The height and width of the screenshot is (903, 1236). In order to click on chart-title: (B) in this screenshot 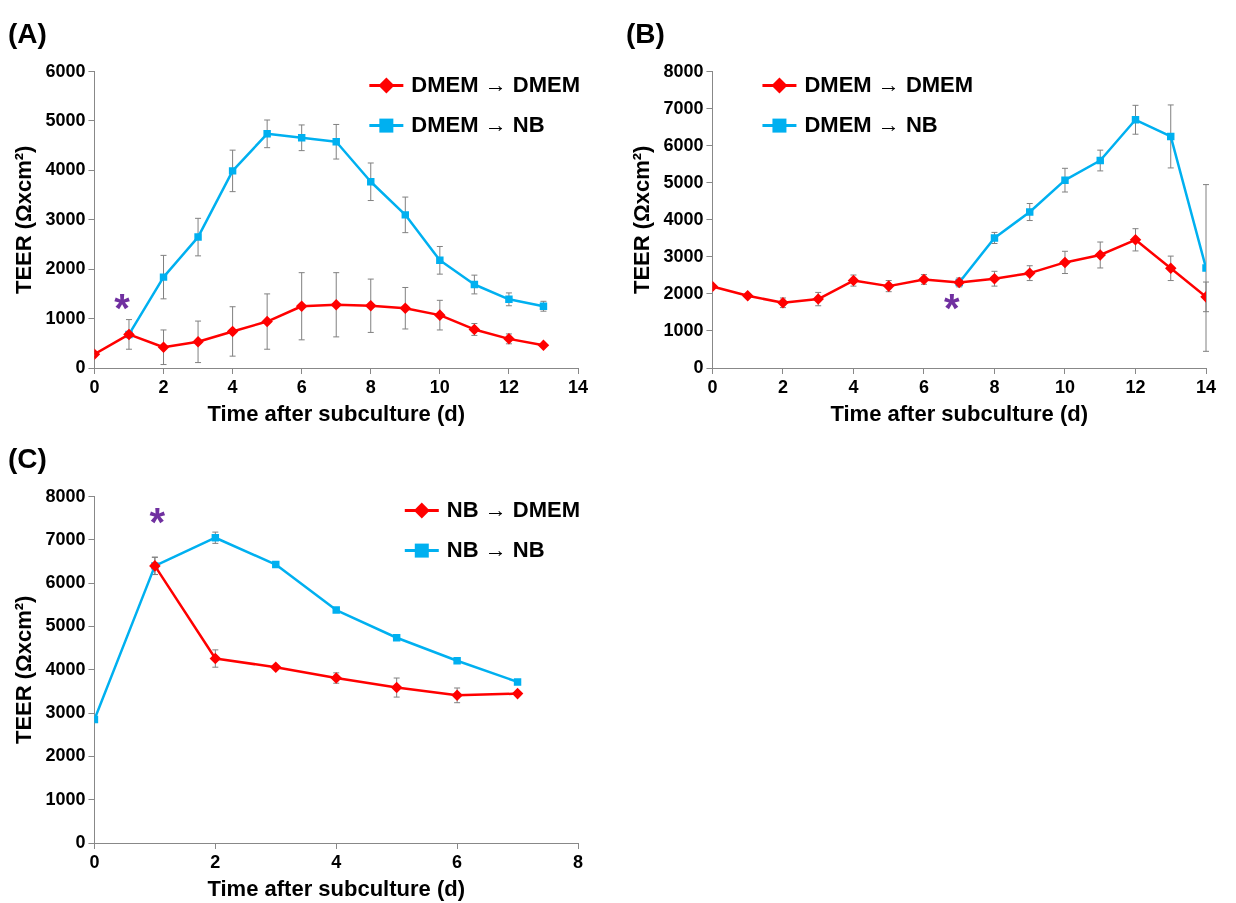, I will do `click(645, 33)`.